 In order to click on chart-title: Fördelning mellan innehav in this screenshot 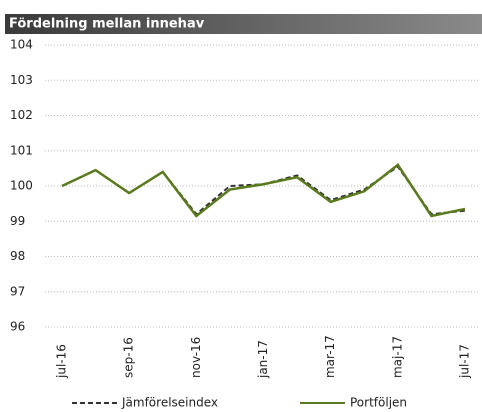, I will do `click(107, 24)`.